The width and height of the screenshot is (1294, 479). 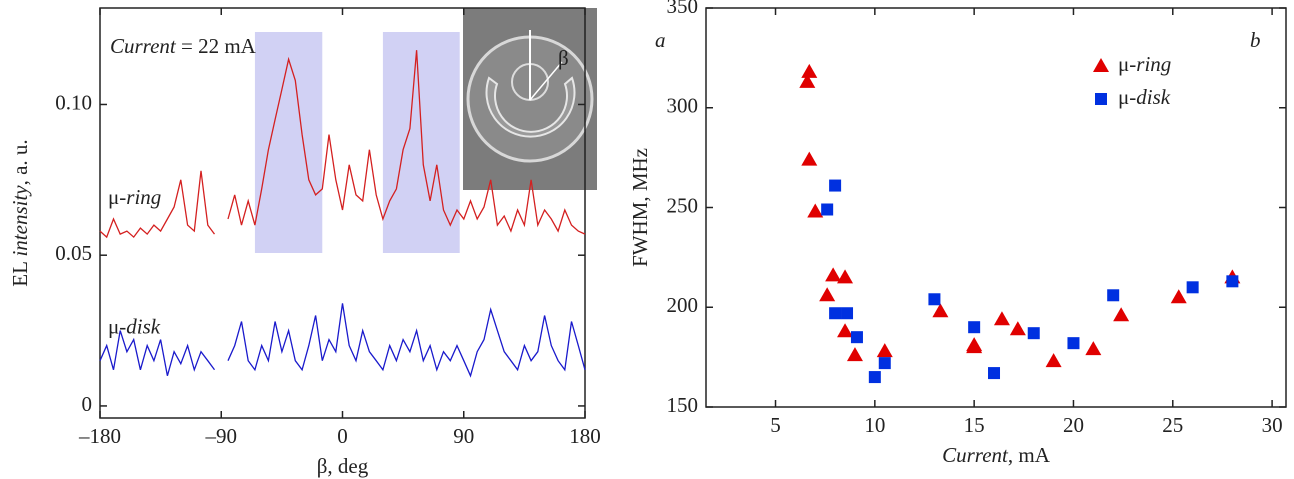 I want to click on y-axis-label-part: FWHM, MHz, so click(x=640, y=207).